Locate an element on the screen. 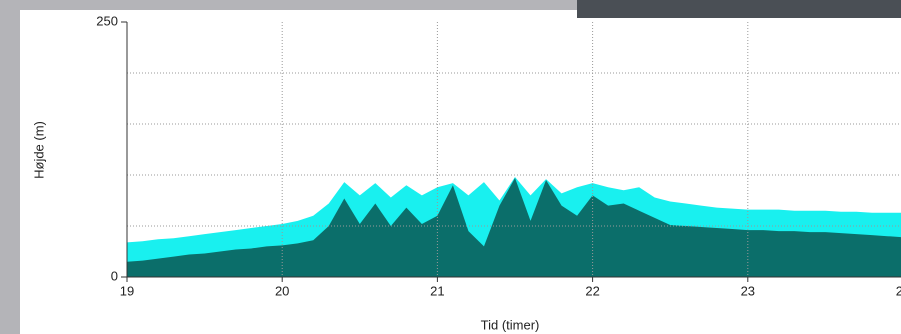  x-tick-label: 20 is located at coordinates (282, 290).